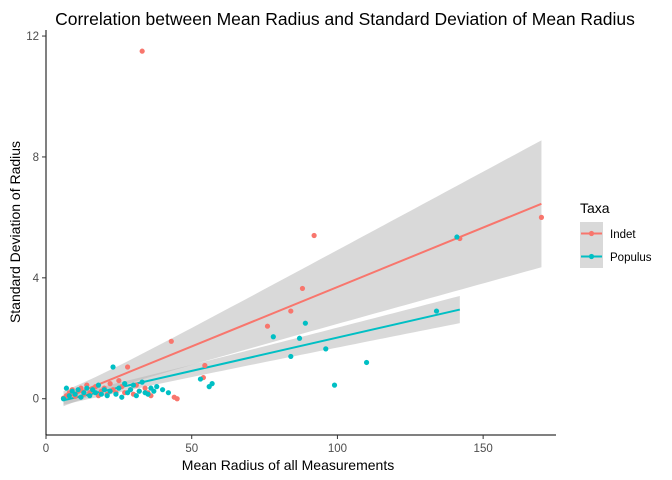 This screenshot has width=672, height=480. Describe the element at coordinates (36, 218) in the screenshot. I see `y-ticks: 0 4 8 12` at that location.